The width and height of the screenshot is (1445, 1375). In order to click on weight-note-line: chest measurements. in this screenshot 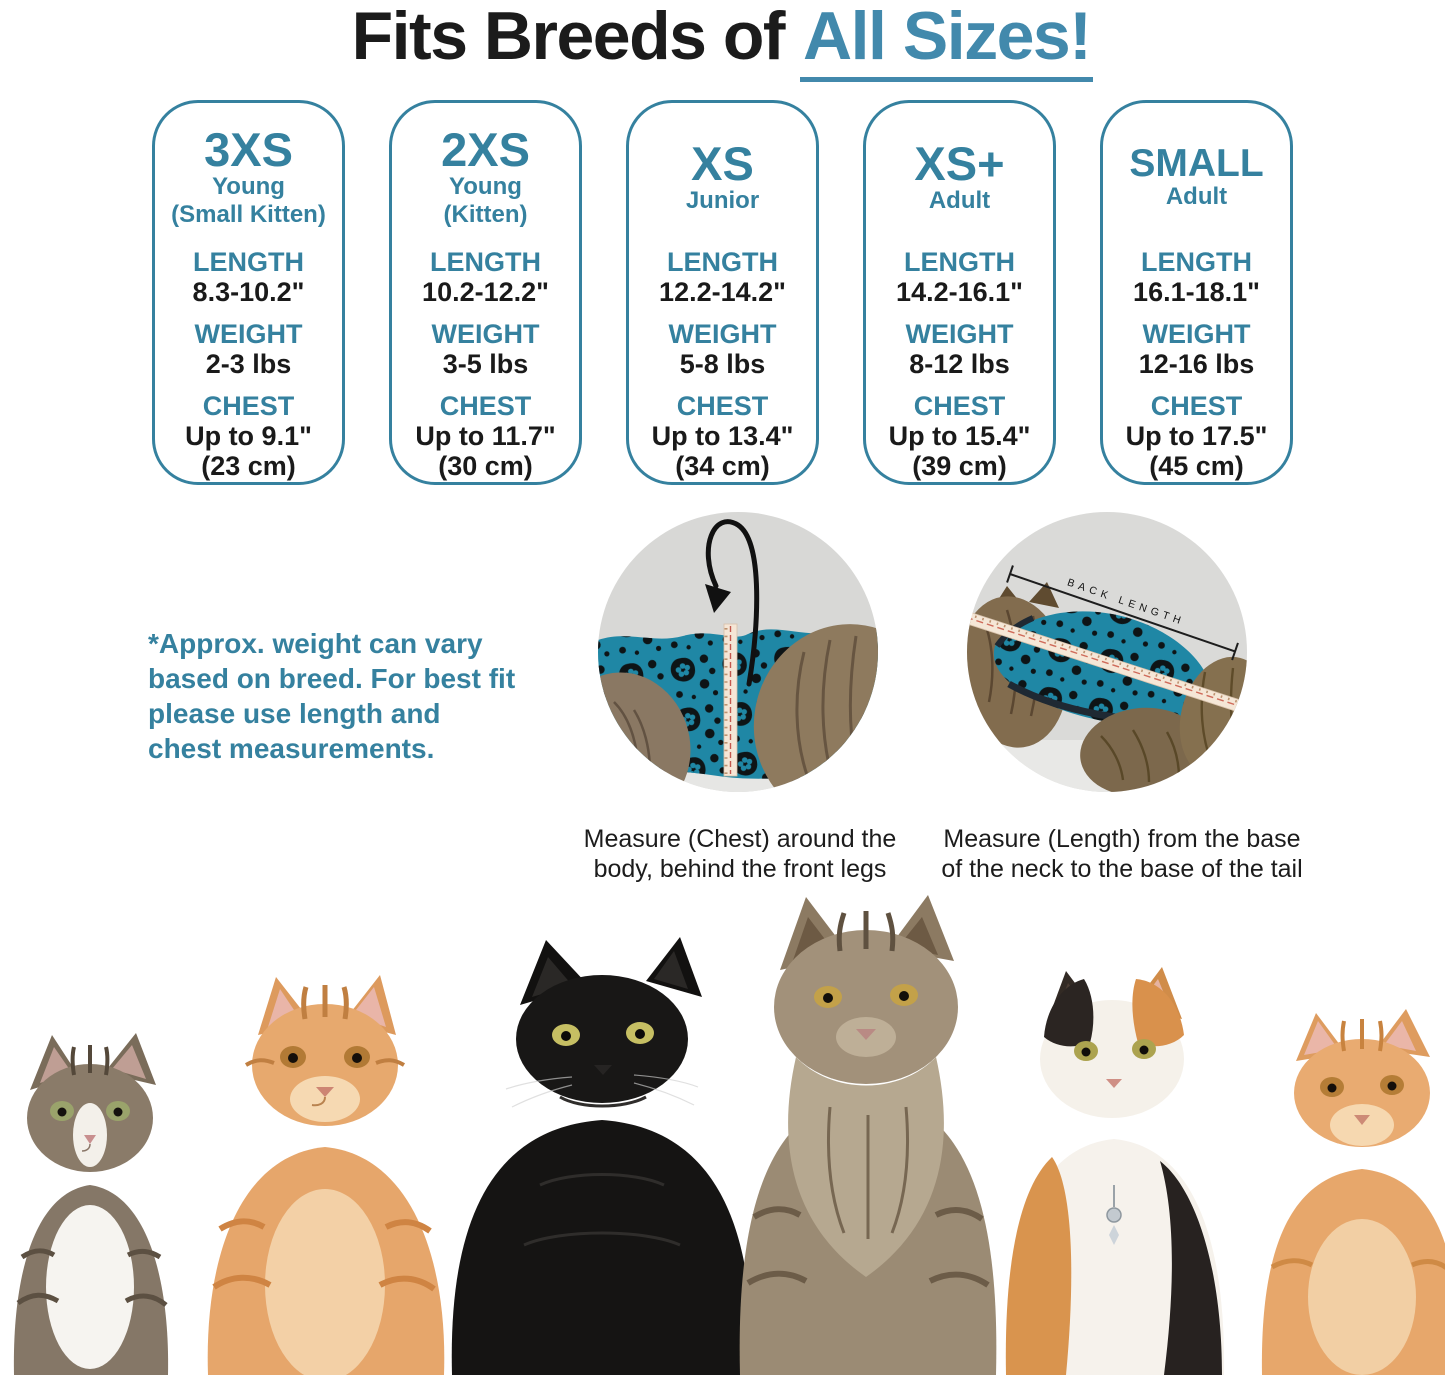, I will do `click(291, 748)`.